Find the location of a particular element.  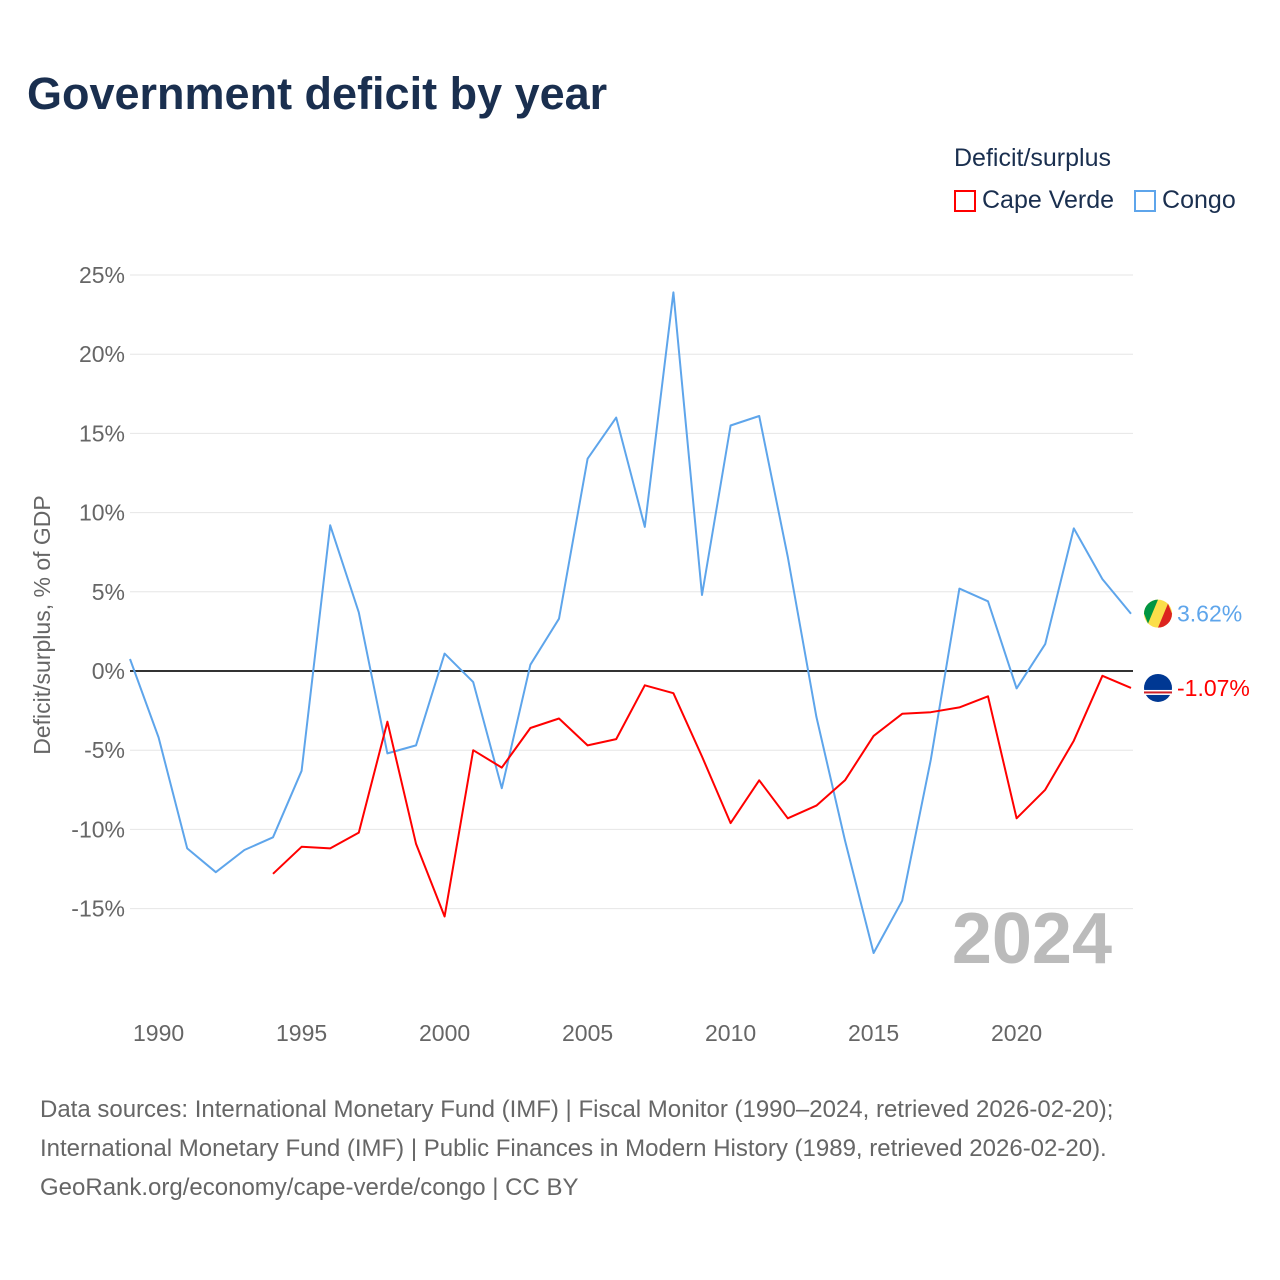

year-watermark: 2024 is located at coordinates (1032, 939).